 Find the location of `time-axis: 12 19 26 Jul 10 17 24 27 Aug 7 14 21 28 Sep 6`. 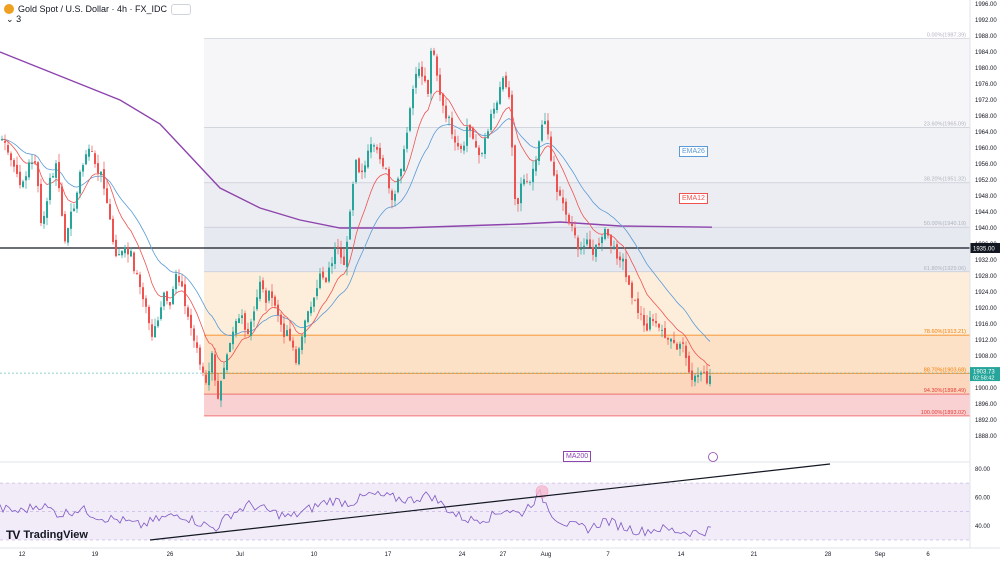

time-axis: 12 19 26 Jul 10 17 24 27 Aug 7 14 21 28 Sep 6 is located at coordinates (500, 552).